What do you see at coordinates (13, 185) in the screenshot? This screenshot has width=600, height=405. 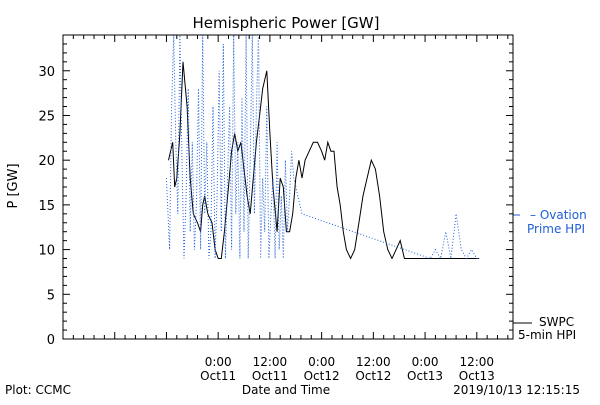 I see `y-axis-label: P [GW]` at bounding box center [13, 185].